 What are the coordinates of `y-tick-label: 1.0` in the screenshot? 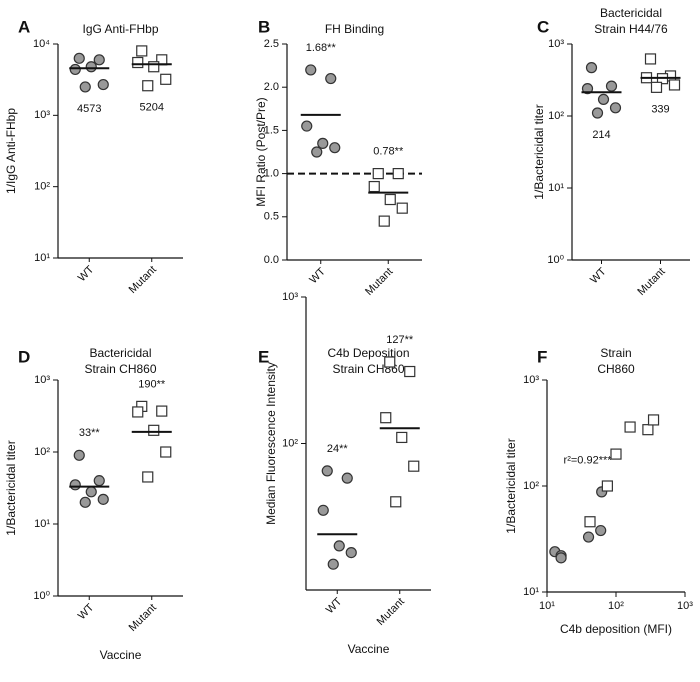 It's located at (271, 174).